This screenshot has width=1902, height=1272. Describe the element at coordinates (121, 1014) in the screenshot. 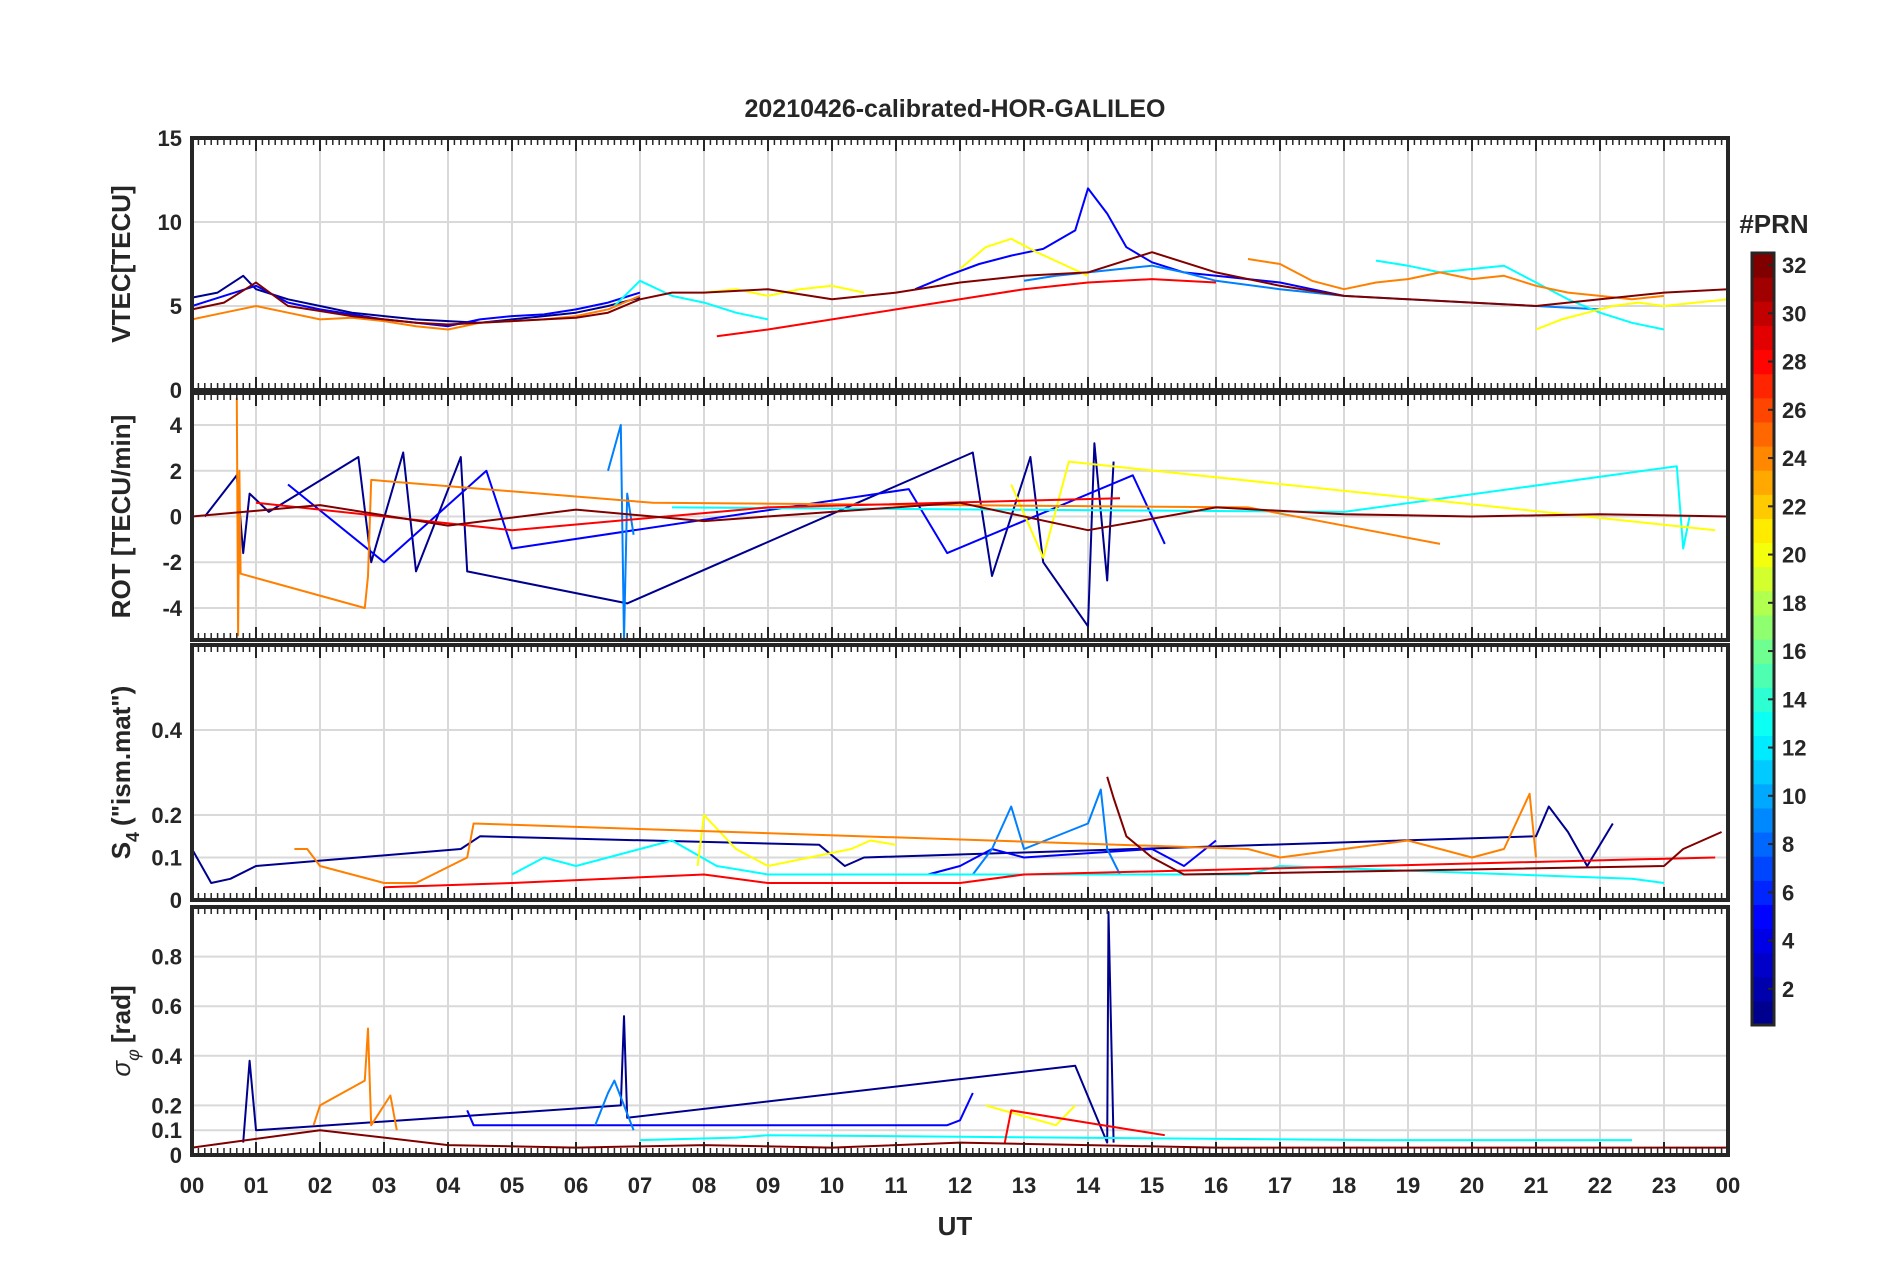

I see `y-axis-label-rest: [rad]` at that location.